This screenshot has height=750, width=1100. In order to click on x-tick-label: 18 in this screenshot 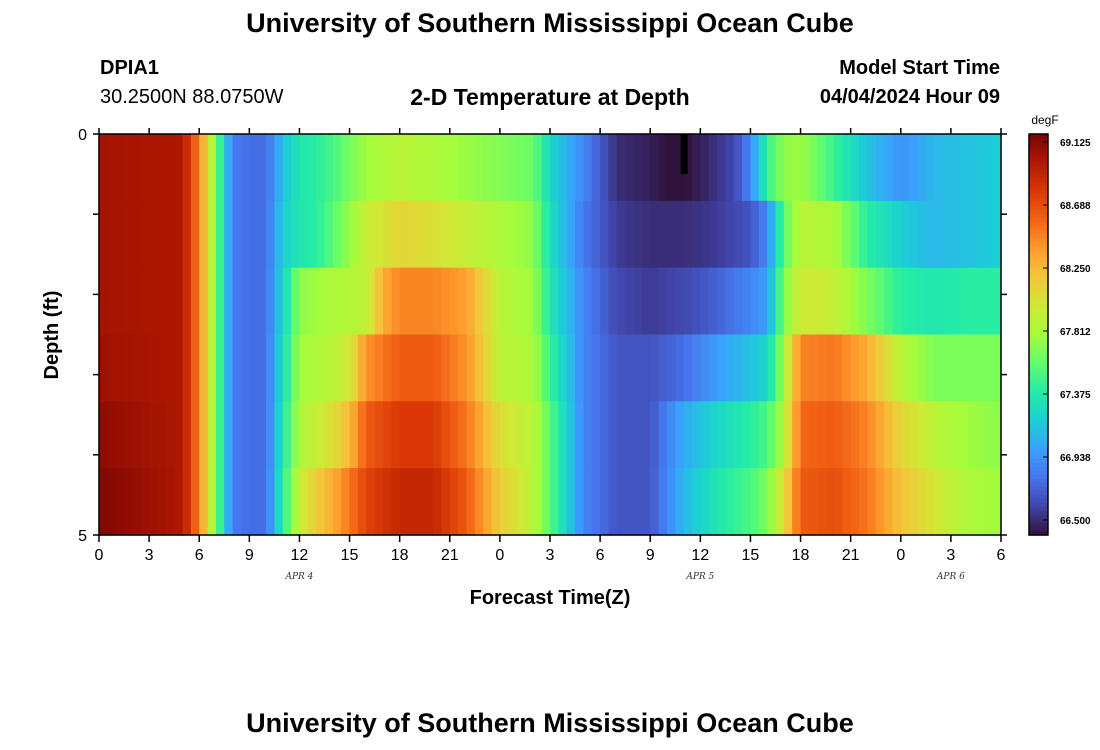, I will do `click(400, 555)`.